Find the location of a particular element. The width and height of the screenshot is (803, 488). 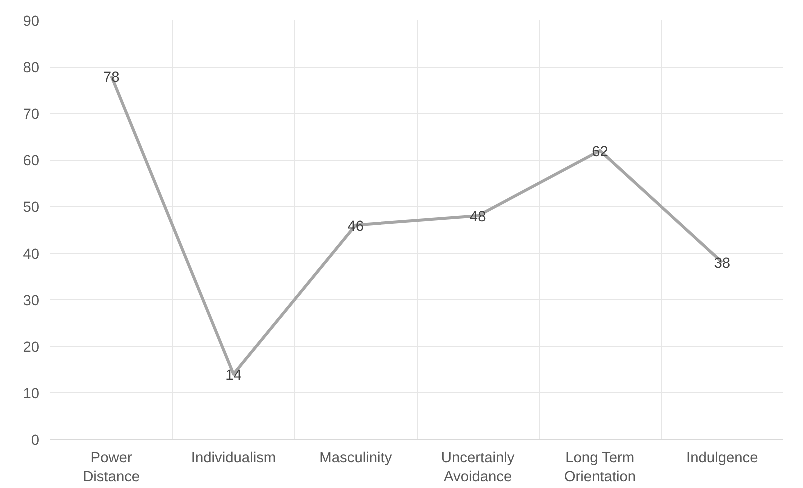

x-tick-label: Power Distance is located at coordinates (111, 468).